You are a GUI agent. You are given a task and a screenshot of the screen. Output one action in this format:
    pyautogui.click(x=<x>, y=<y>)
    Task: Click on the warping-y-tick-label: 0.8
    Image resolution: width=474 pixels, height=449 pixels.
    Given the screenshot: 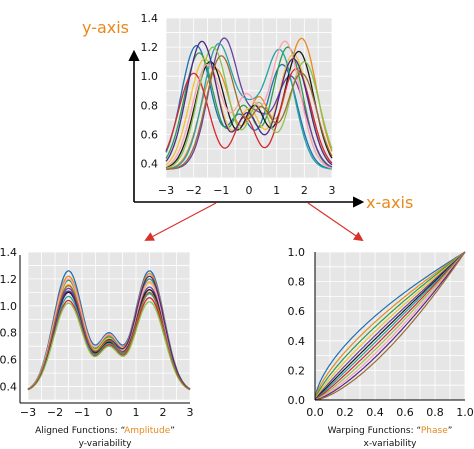 What is the action you would take?
    pyautogui.click(x=297, y=282)
    